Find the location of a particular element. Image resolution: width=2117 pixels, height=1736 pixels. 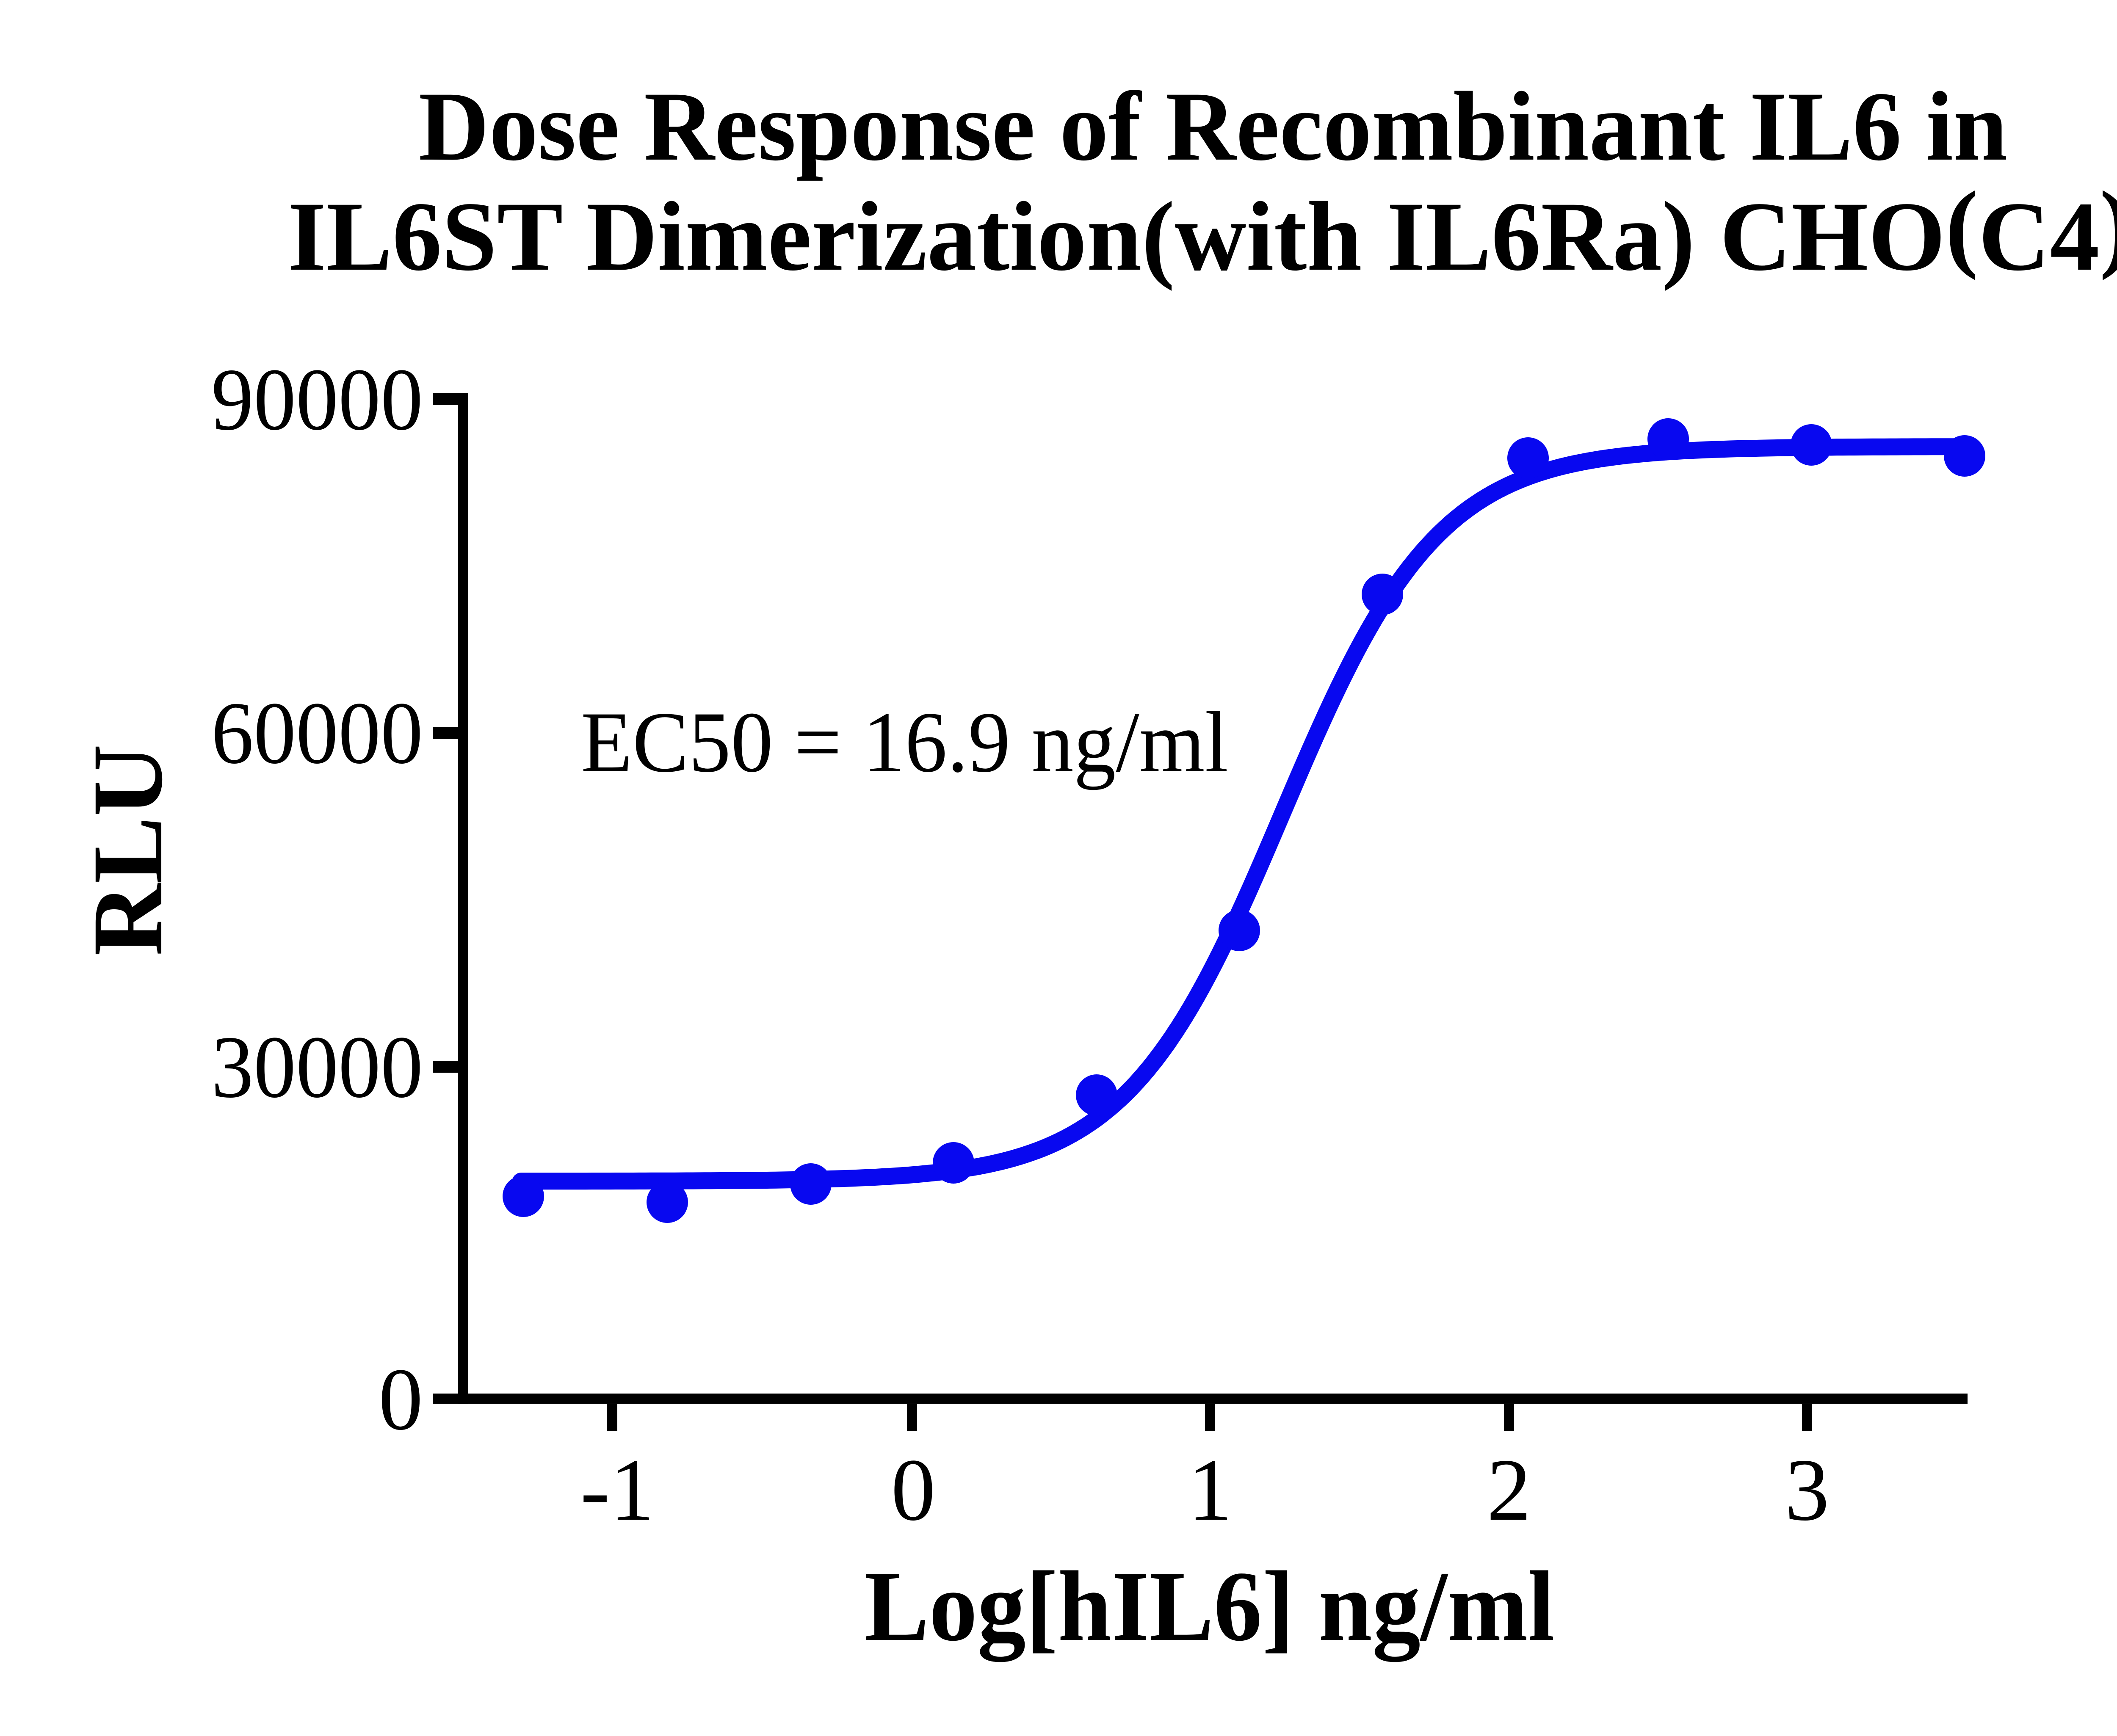

svg-text: EC50 = 16.9 ng/ml is located at coordinates (904, 742).